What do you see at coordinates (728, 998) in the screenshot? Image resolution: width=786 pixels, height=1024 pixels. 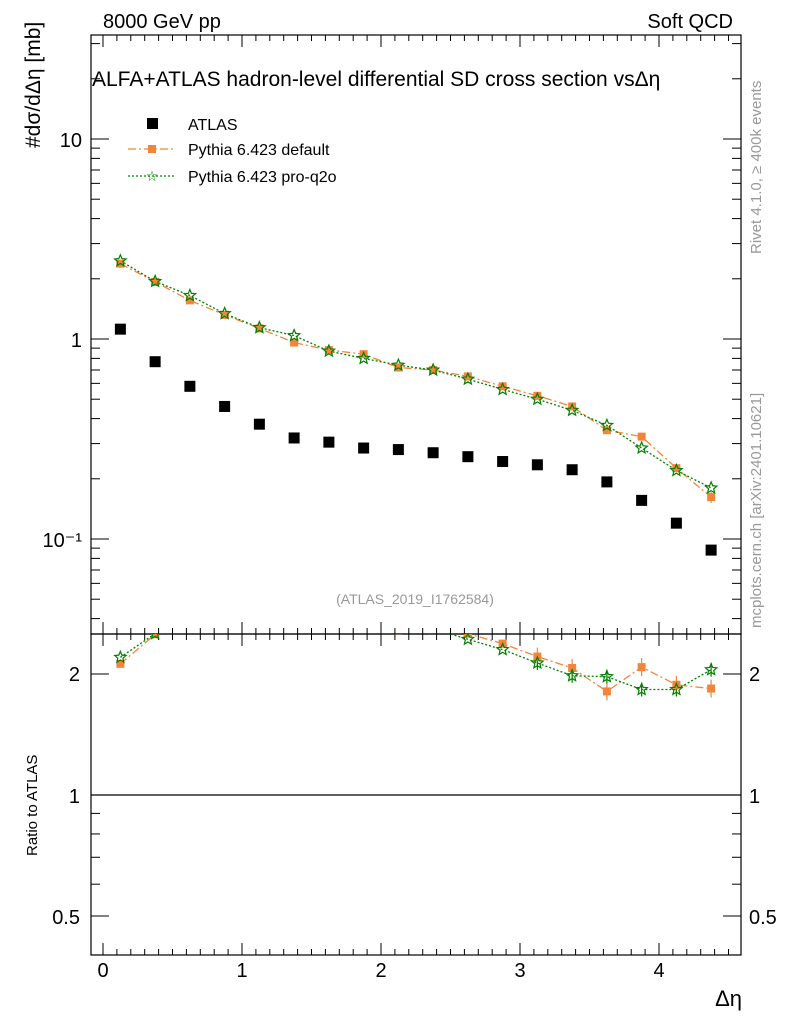 I see `x-axis-title: Δη` at bounding box center [728, 998].